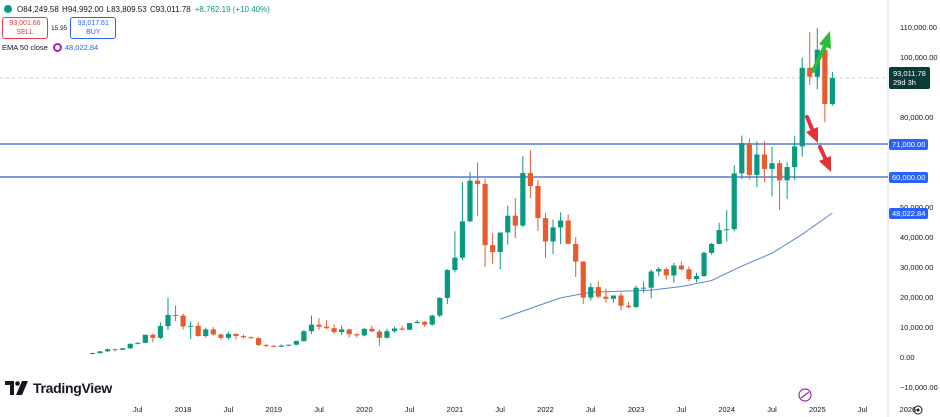 This screenshot has height=417, width=940. Describe the element at coordinates (93, 28) in the screenshot. I see `buy-button: 93,017.61 BUY` at that location.